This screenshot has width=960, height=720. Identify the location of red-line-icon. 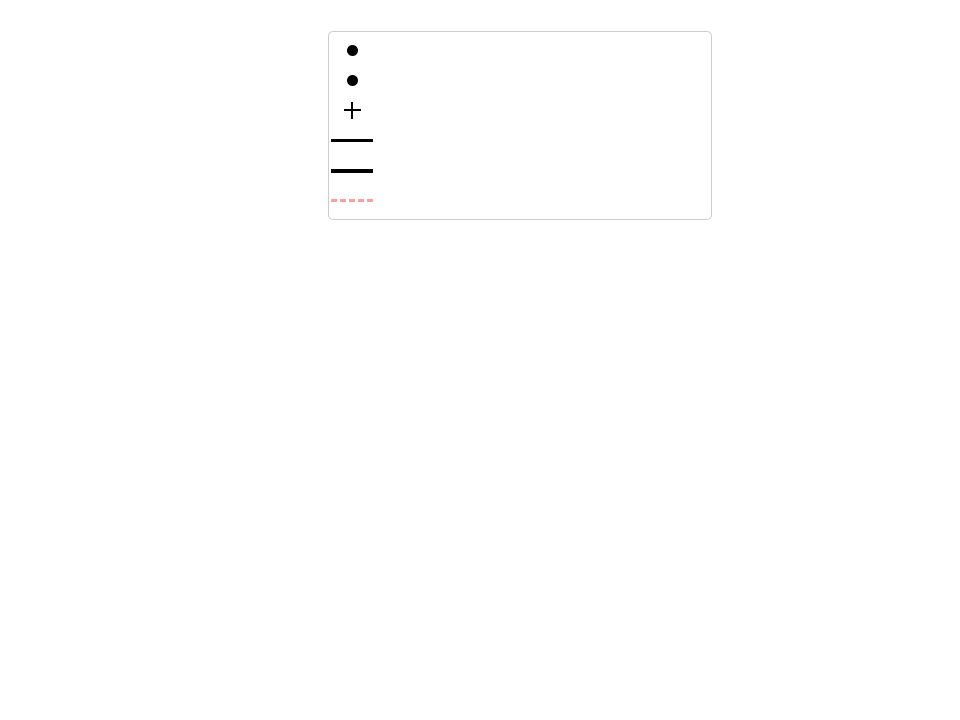
(352, 170).